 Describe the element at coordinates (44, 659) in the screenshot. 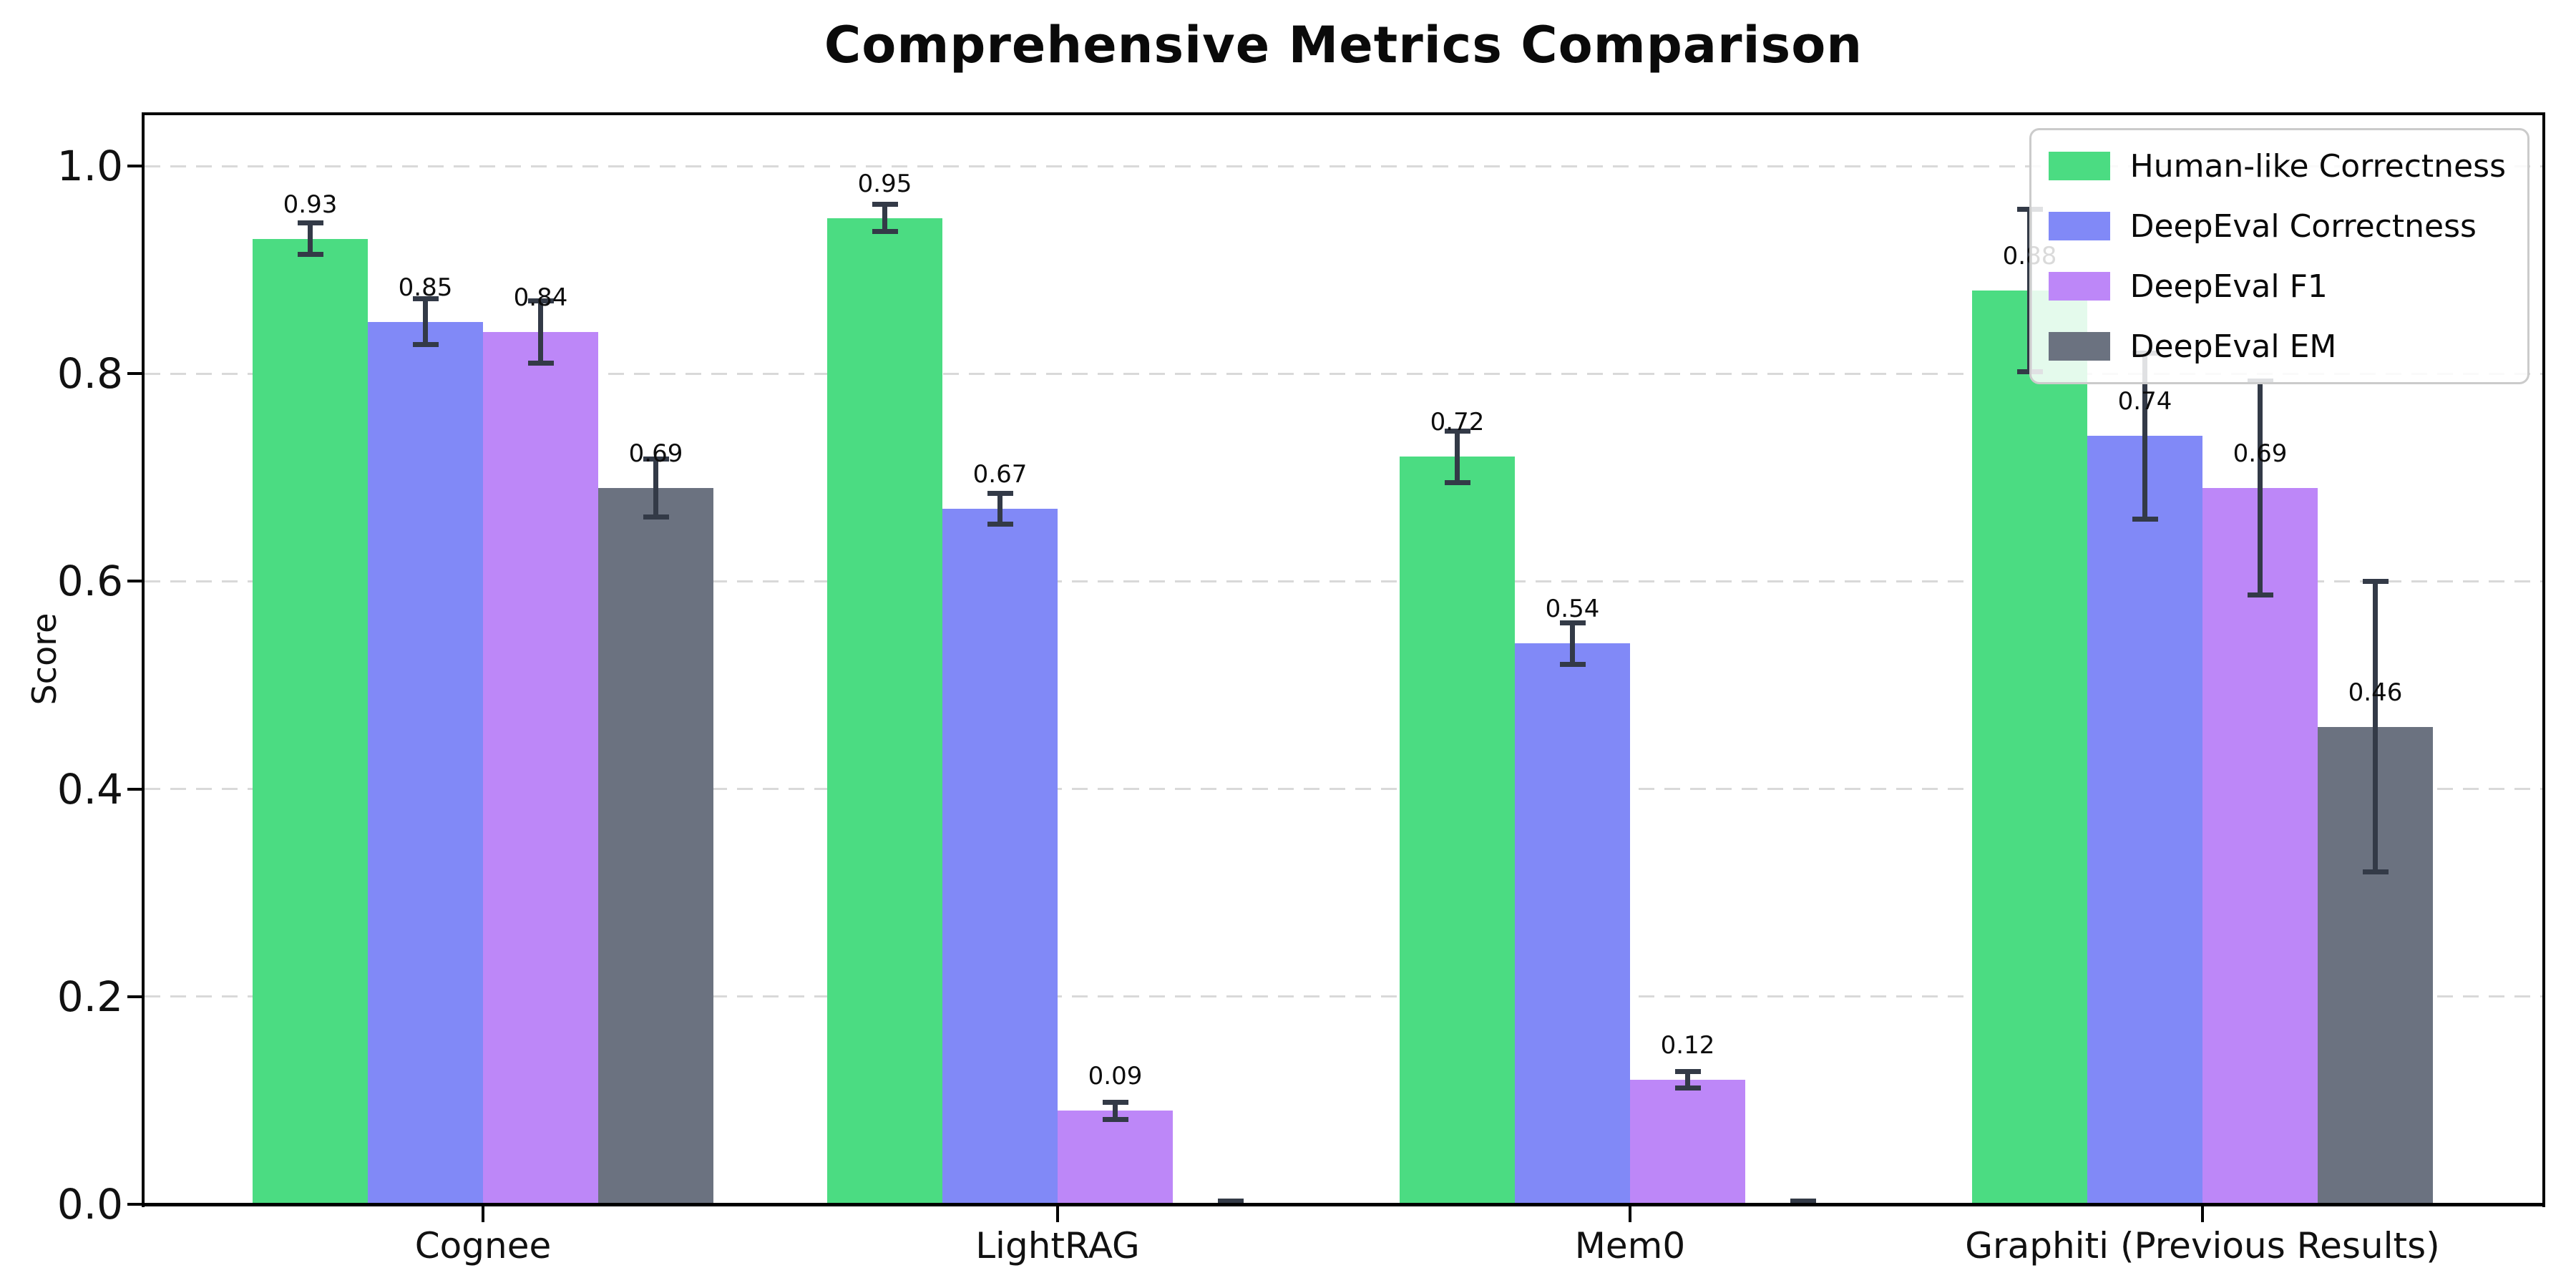

I see `y-axis-label: Score` at that location.